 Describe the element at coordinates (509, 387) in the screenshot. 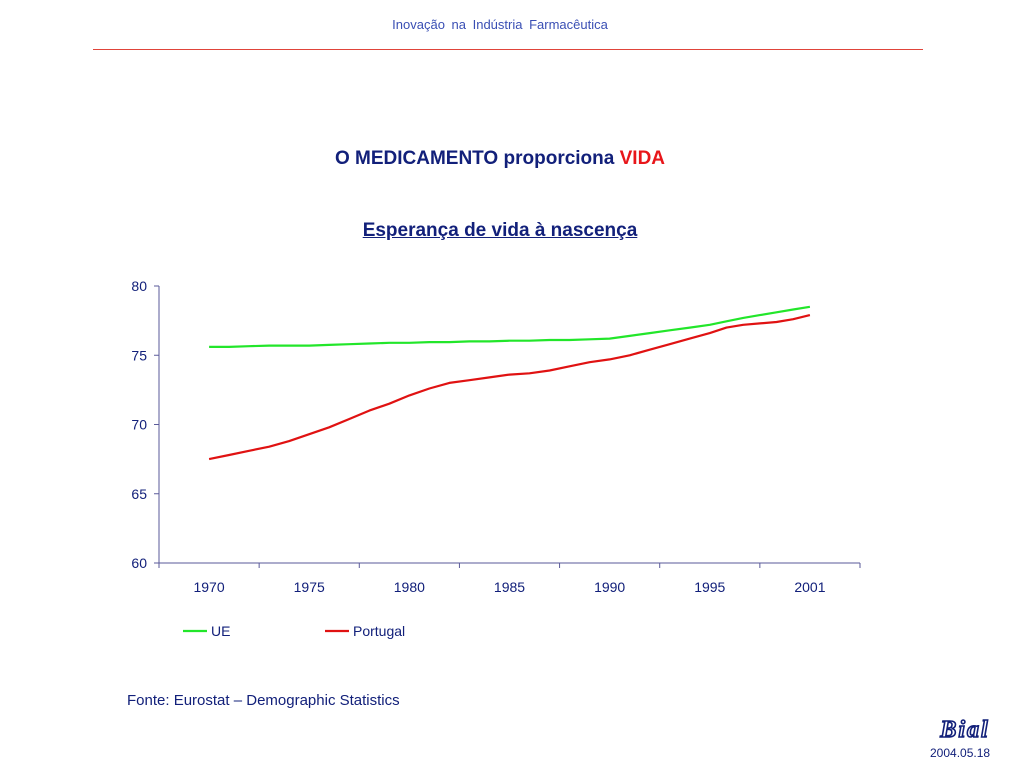

I see `series-line-portugal` at that location.